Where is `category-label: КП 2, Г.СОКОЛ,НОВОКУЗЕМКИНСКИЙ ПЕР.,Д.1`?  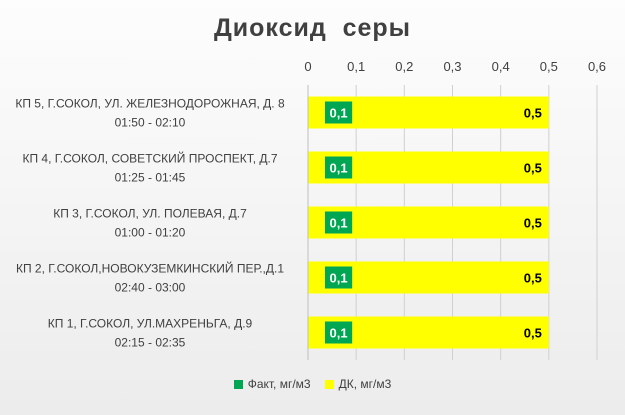
category-label: КП 2, Г.СОКОЛ,НОВОКУЗЕМКИНСКИЙ ПЕР.,Д.1 is located at coordinates (150, 268).